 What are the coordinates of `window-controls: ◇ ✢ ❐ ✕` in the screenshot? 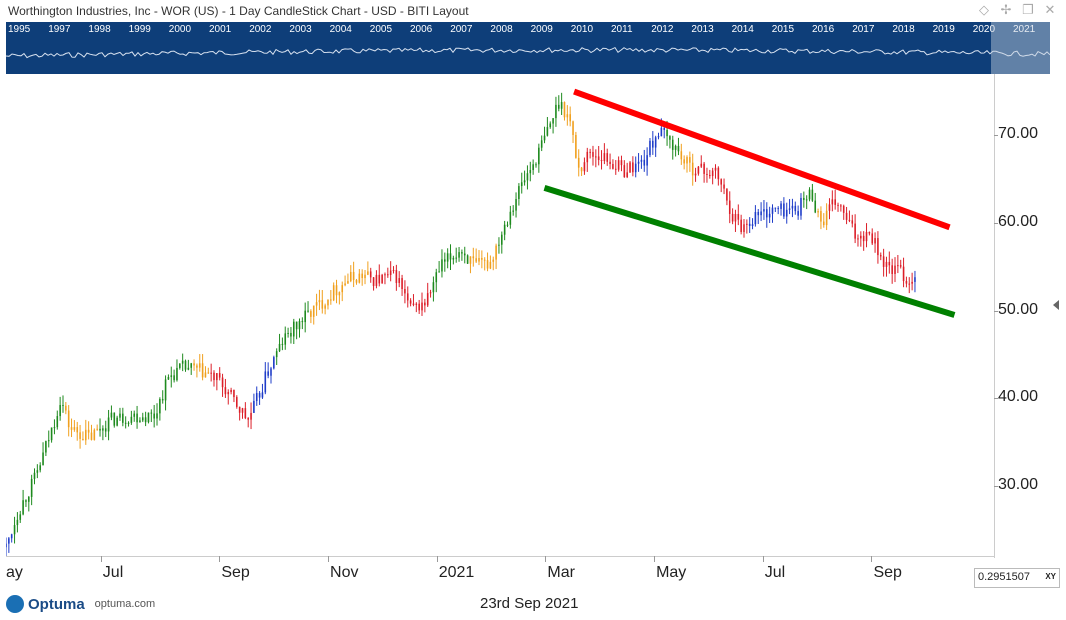 It's located at (1017, 10).